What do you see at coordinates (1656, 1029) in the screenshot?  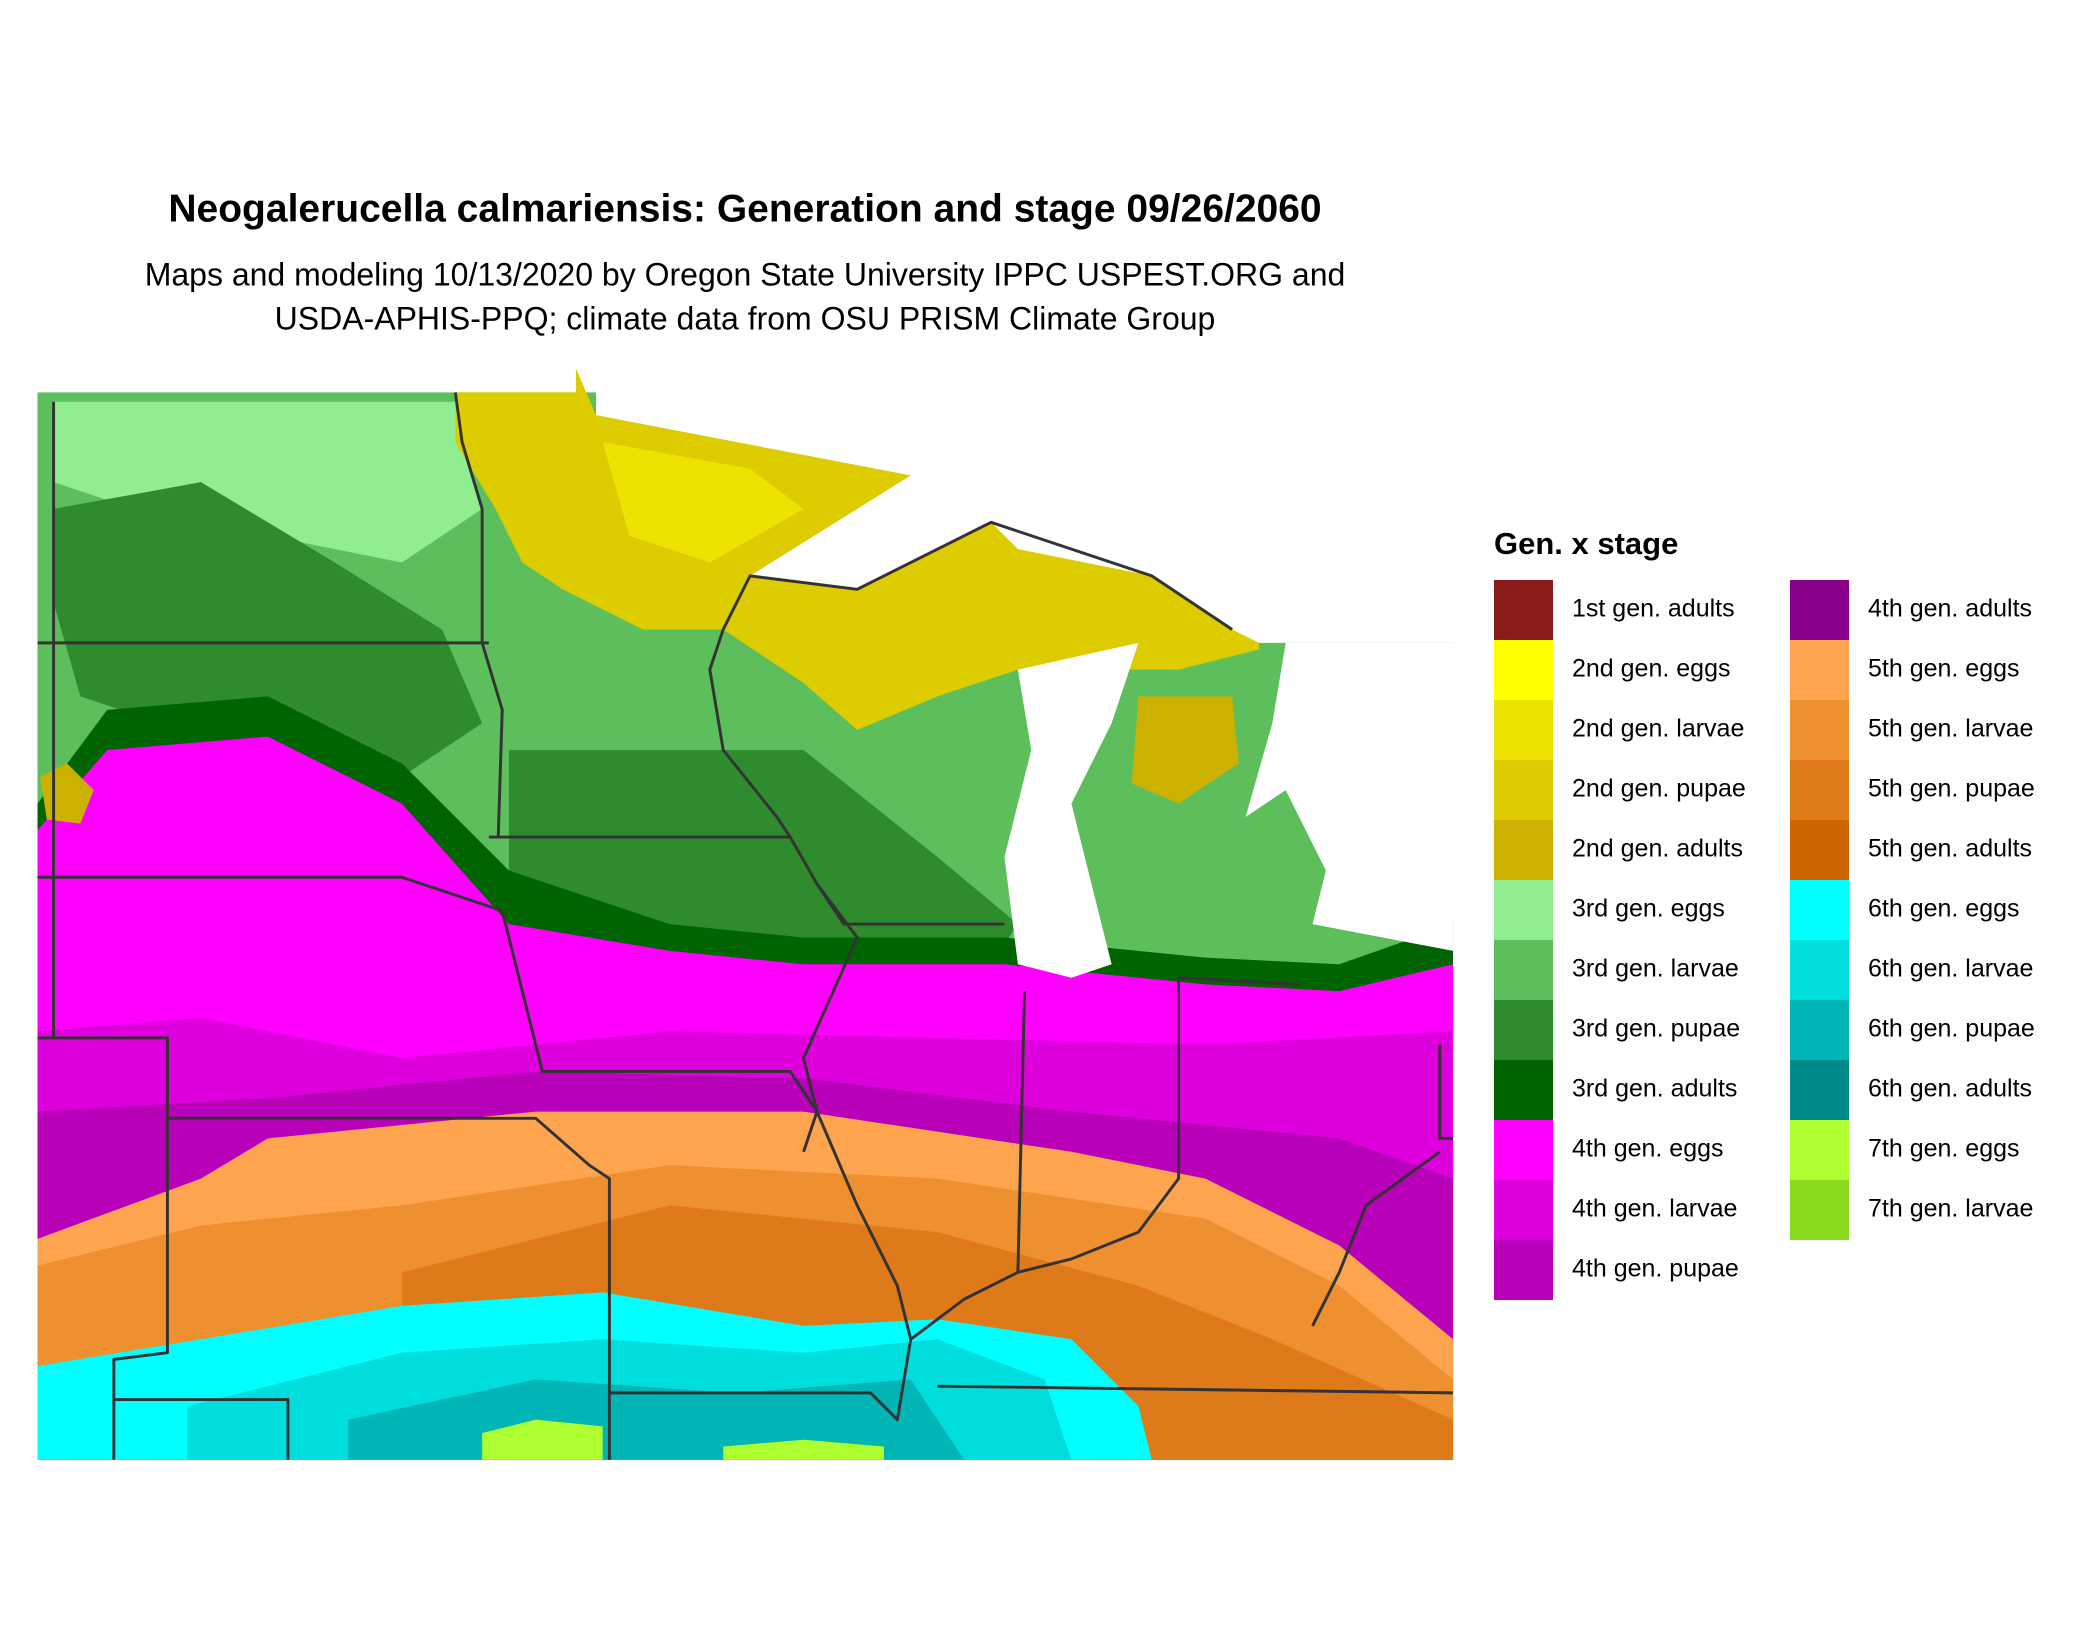 I see `legend-label: 3rd gen. pupae` at bounding box center [1656, 1029].